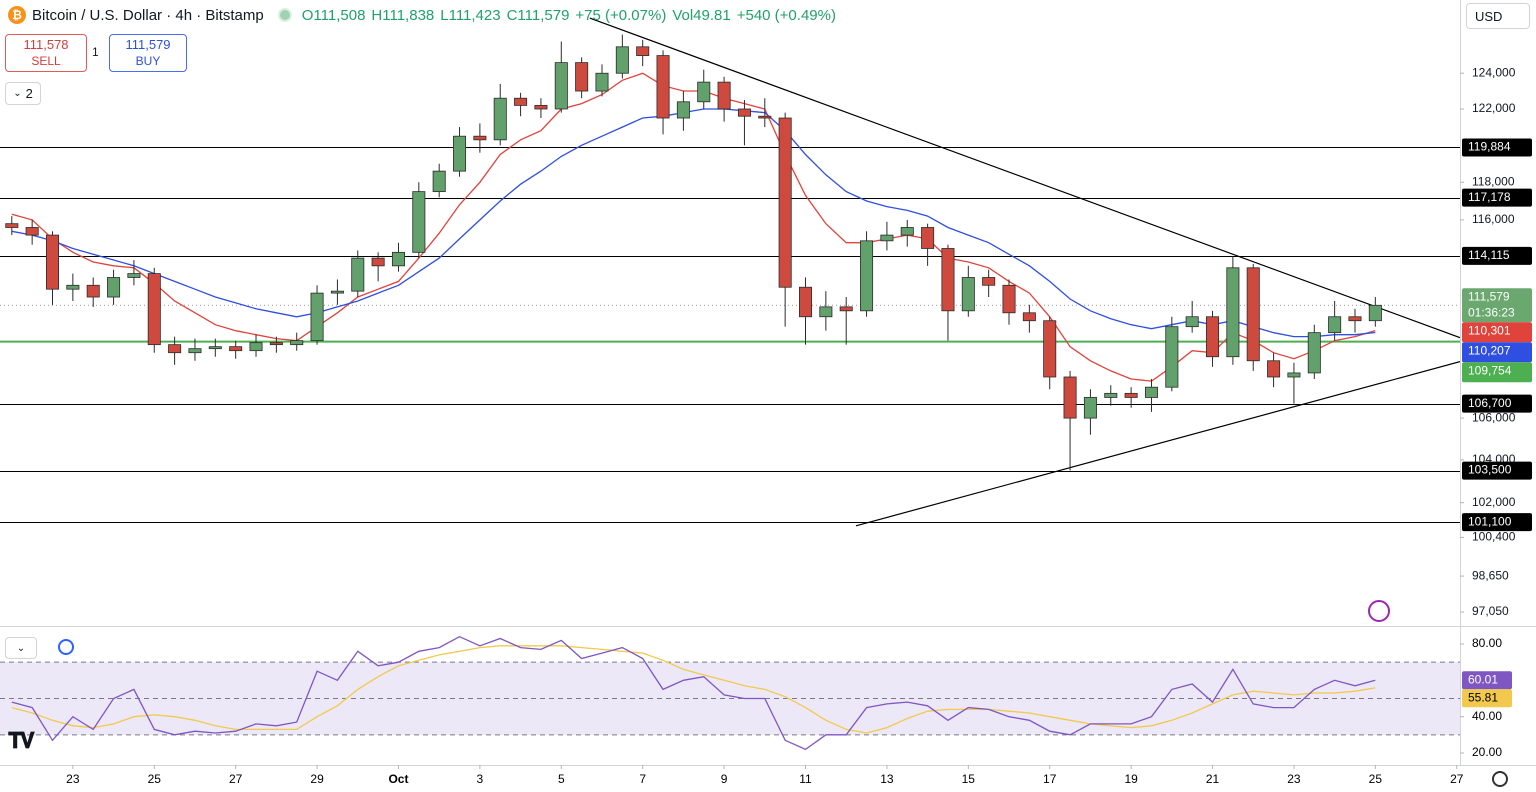 Image resolution: width=1536 pixels, height=792 pixels. What do you see at coordinates (1494, 537) in the screenshot?
I see `y-tick-label: 100,400` at bounding box center [1494, 537].